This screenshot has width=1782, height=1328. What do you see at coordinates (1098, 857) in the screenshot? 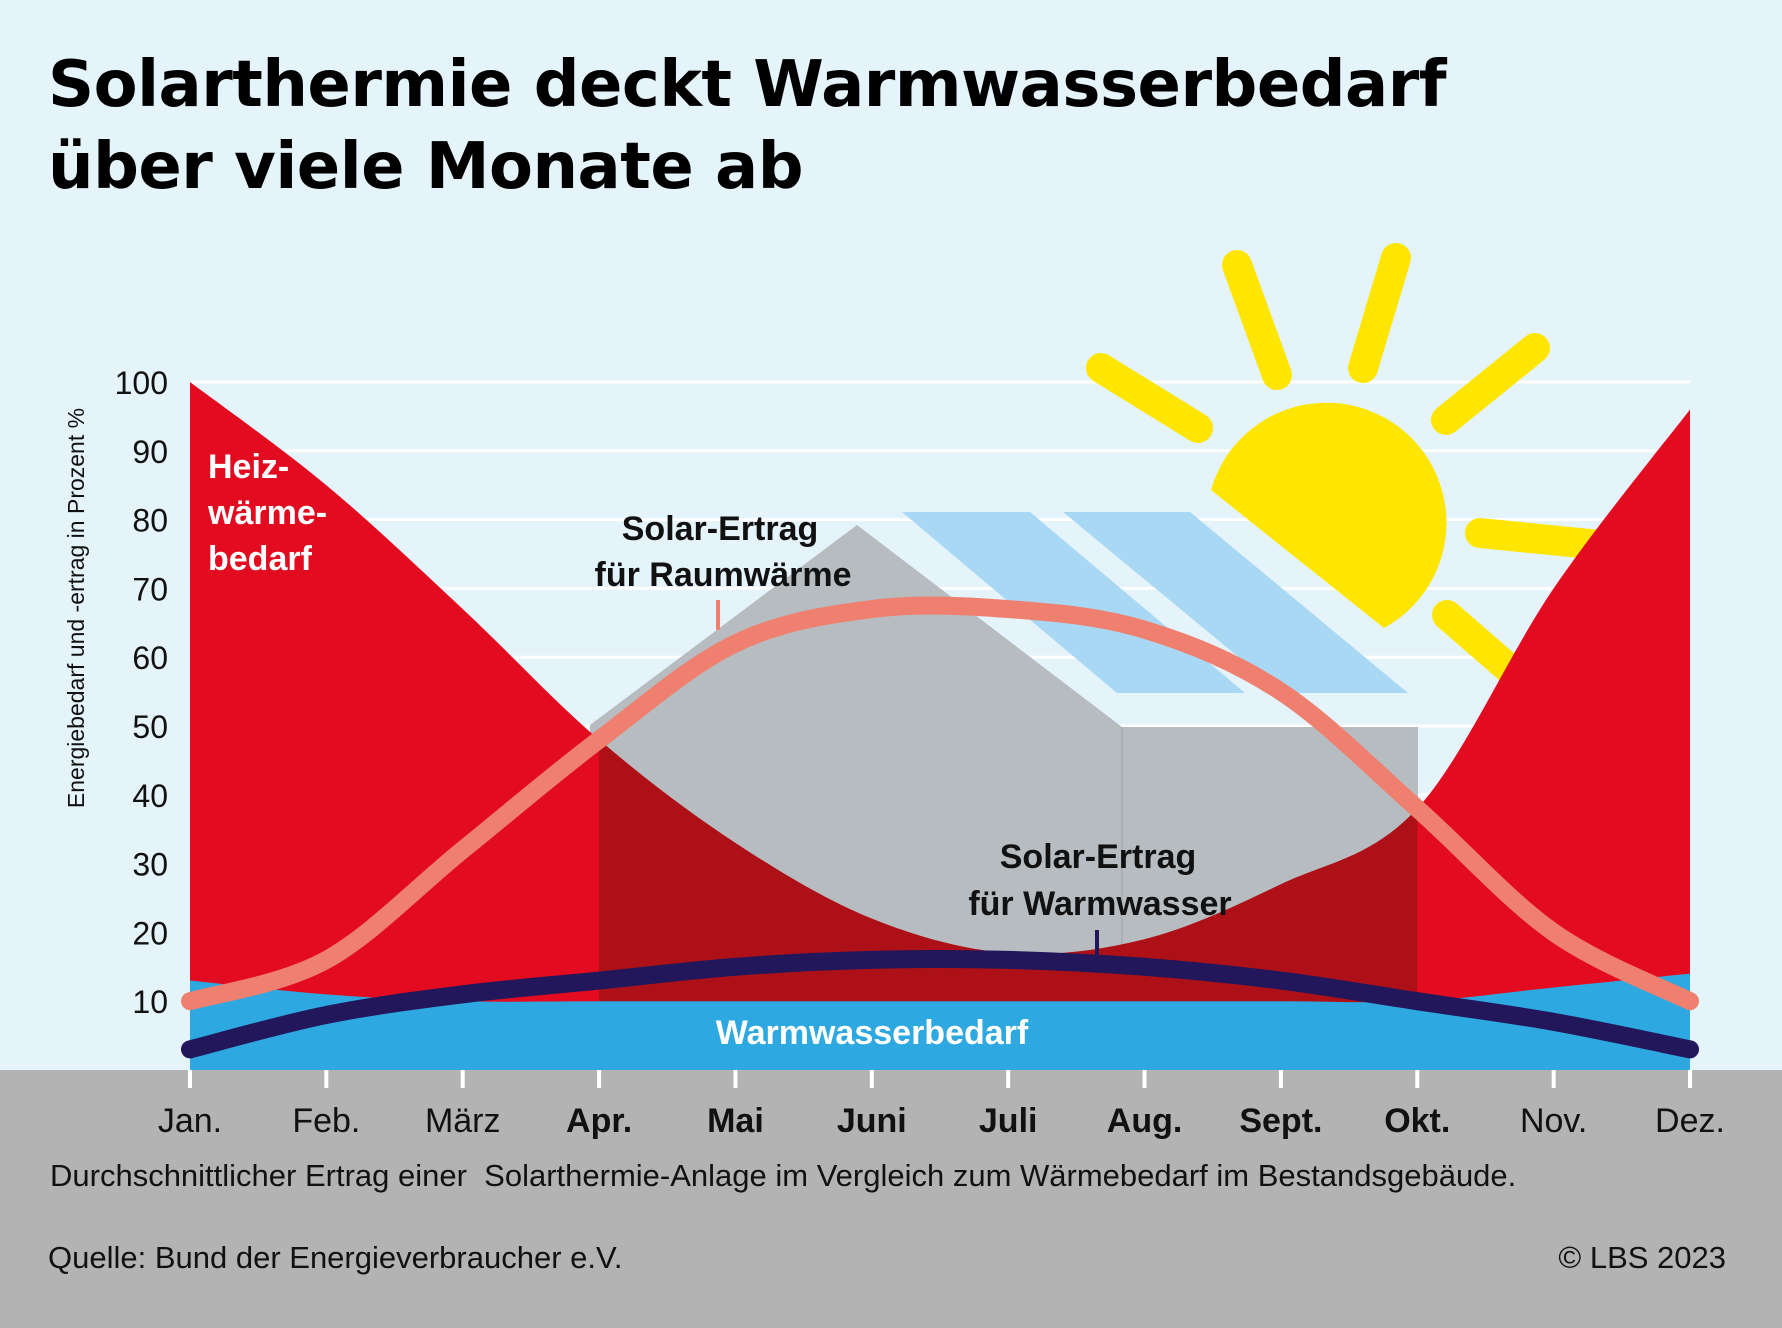
I see `label-solar-water-line-1: Solar-Ertrag` at bounding box center [1098, 857].